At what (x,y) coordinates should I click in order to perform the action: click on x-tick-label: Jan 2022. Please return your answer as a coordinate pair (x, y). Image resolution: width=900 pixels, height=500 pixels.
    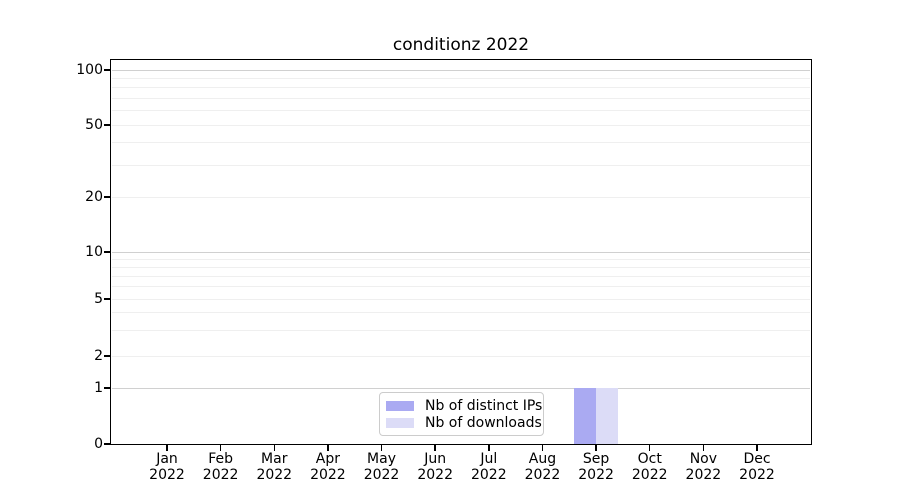
    Looking at the image, I should click on (167, 467).